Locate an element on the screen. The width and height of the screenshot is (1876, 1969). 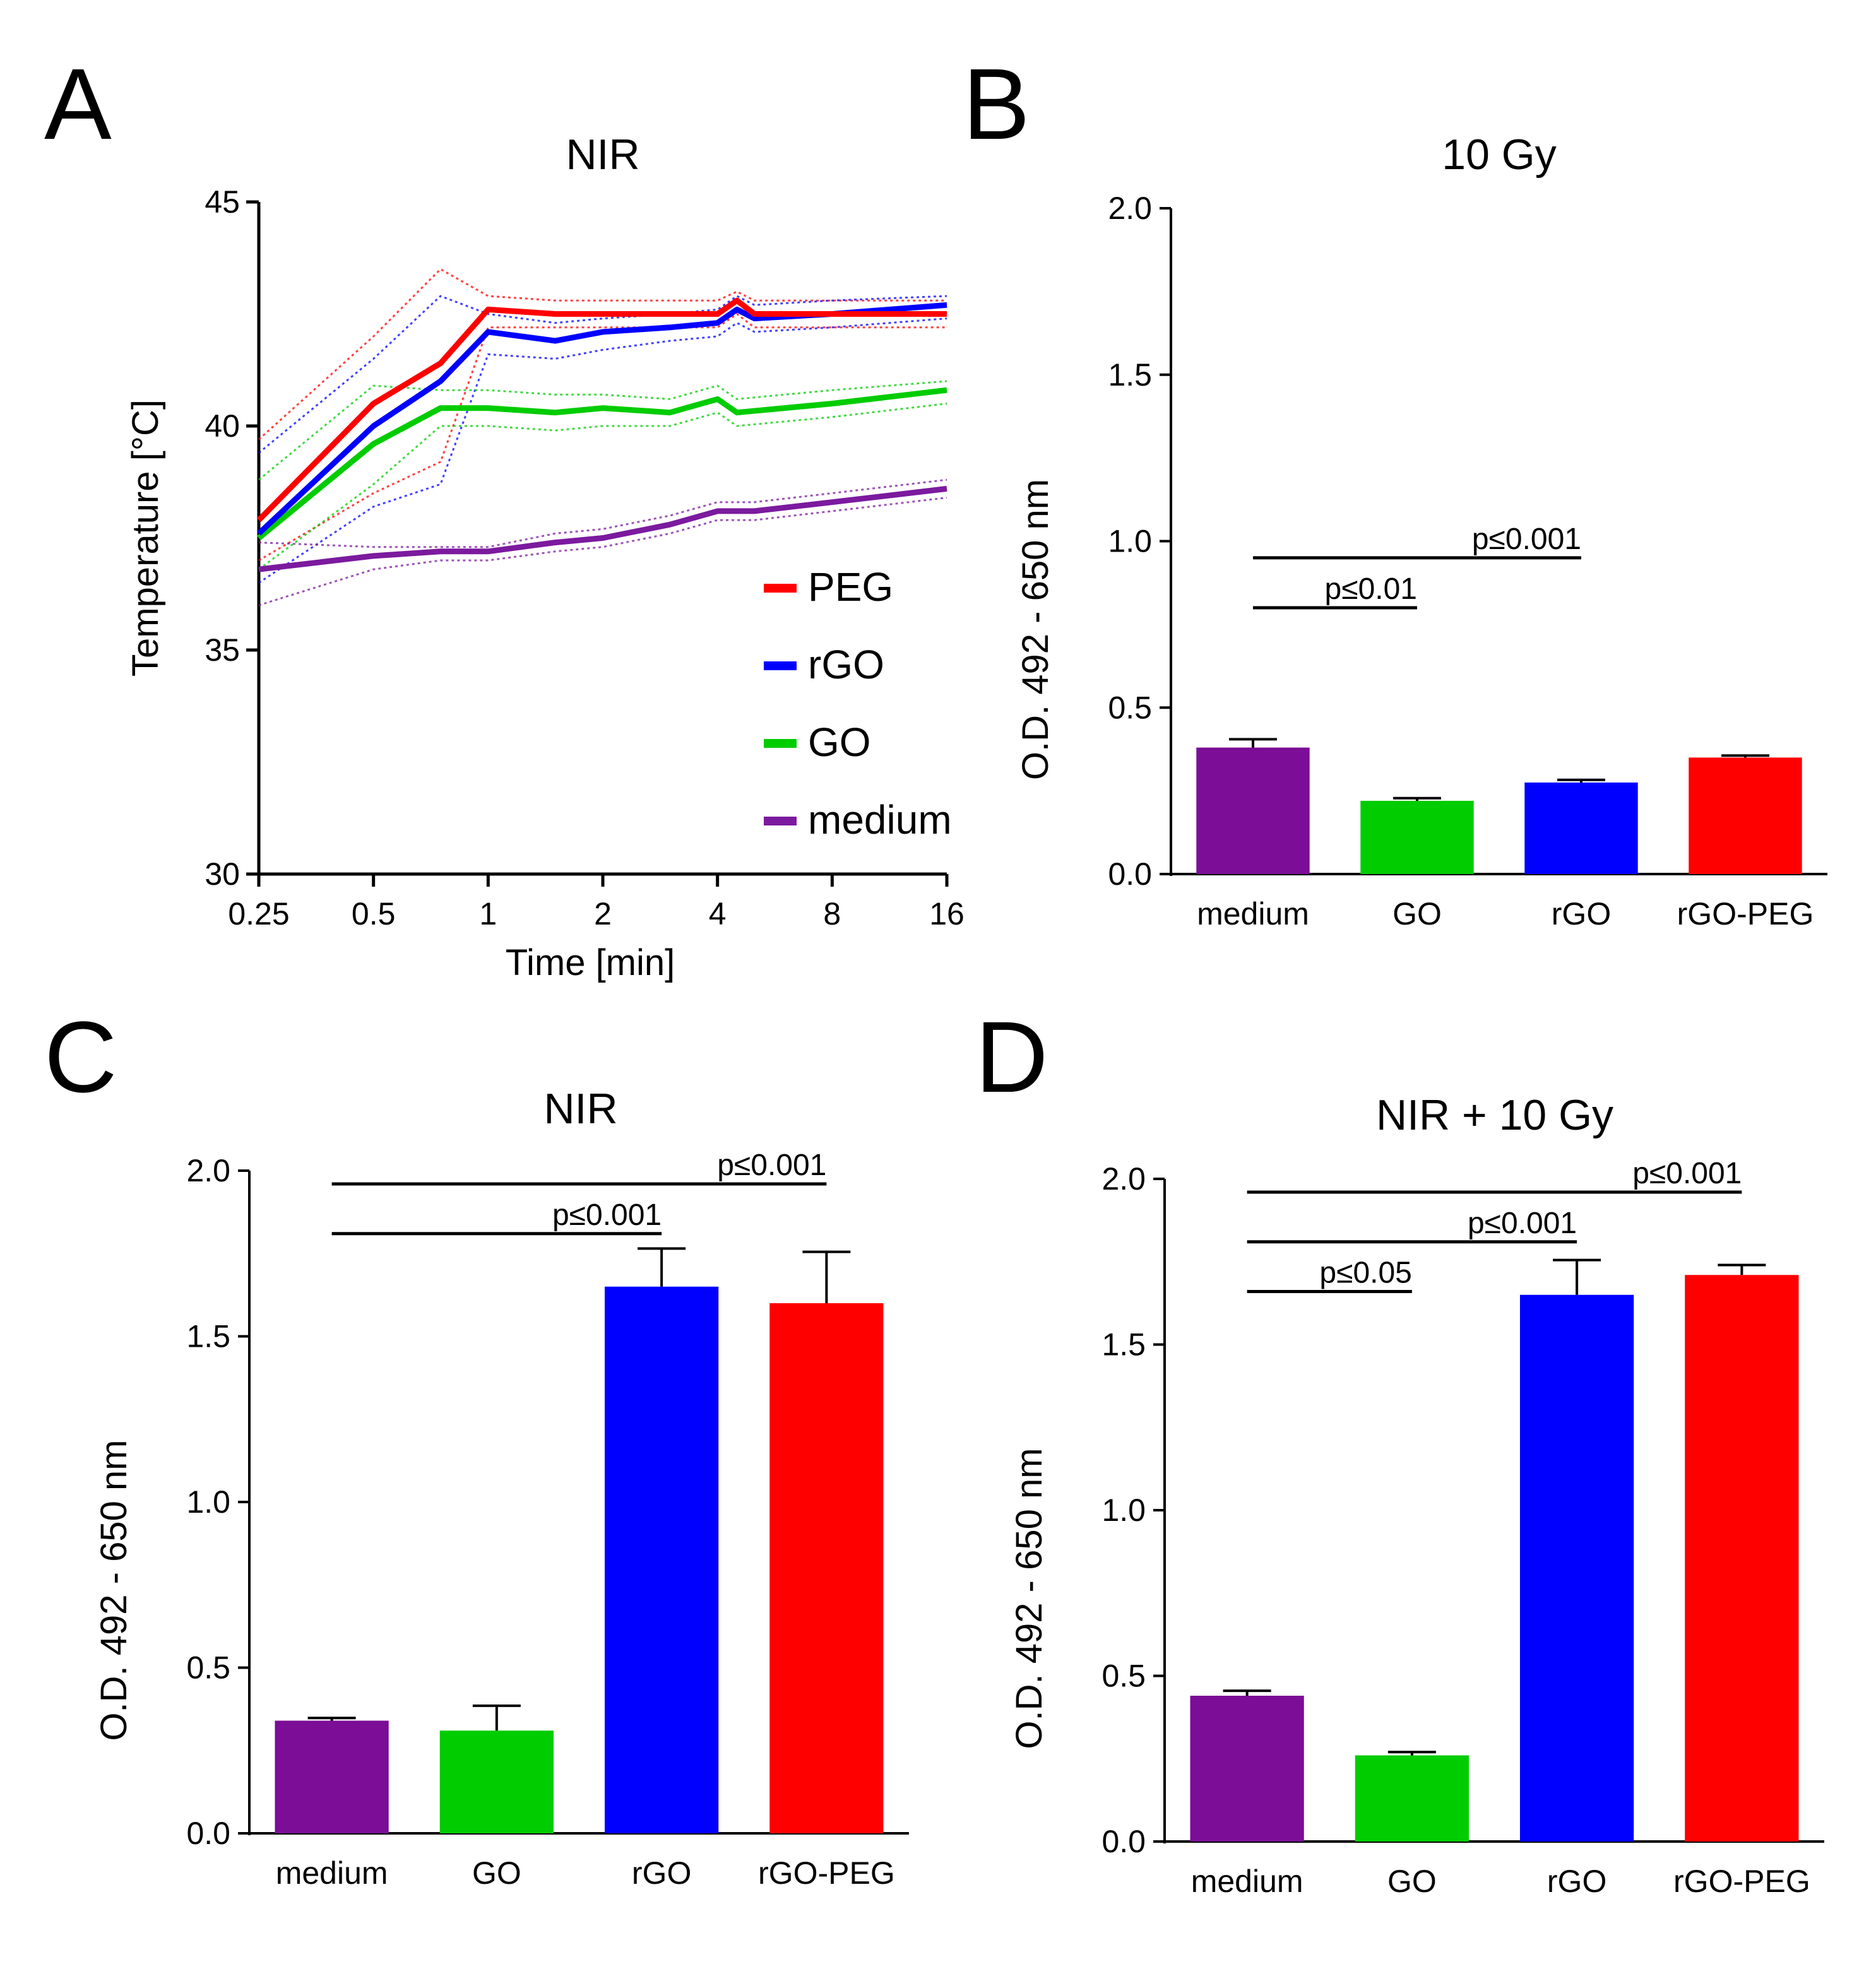
panel-b-bar-medium is located at coordinates (1253, 810).